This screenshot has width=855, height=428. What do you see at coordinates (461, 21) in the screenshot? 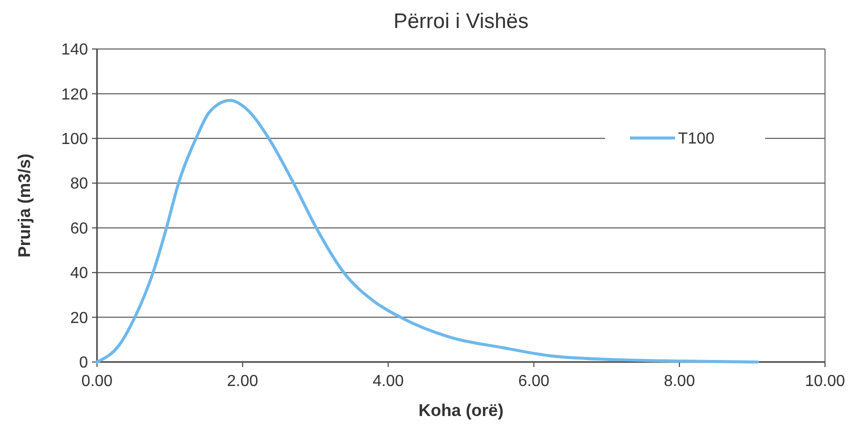
I see `chart-title: Përroi i Vishës` at bounding box center [461, 21].